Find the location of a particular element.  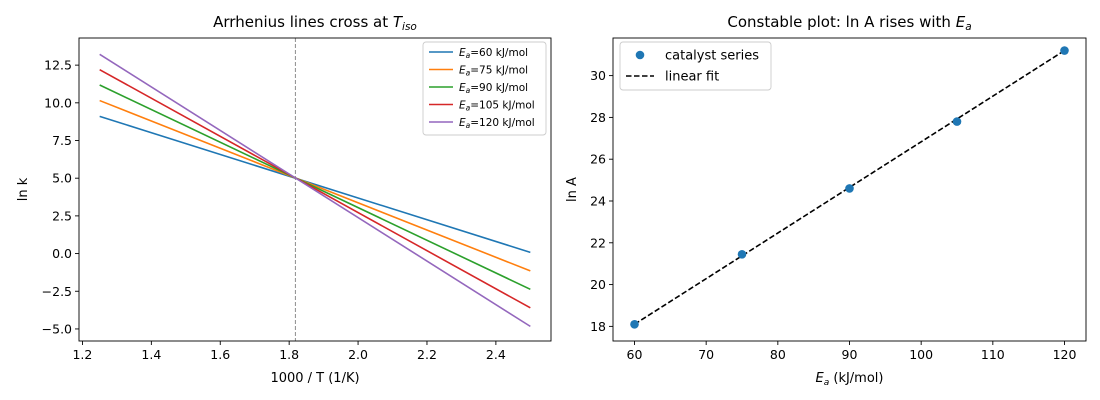

x-tick-label: 80 is located at coordinates (778, 354).